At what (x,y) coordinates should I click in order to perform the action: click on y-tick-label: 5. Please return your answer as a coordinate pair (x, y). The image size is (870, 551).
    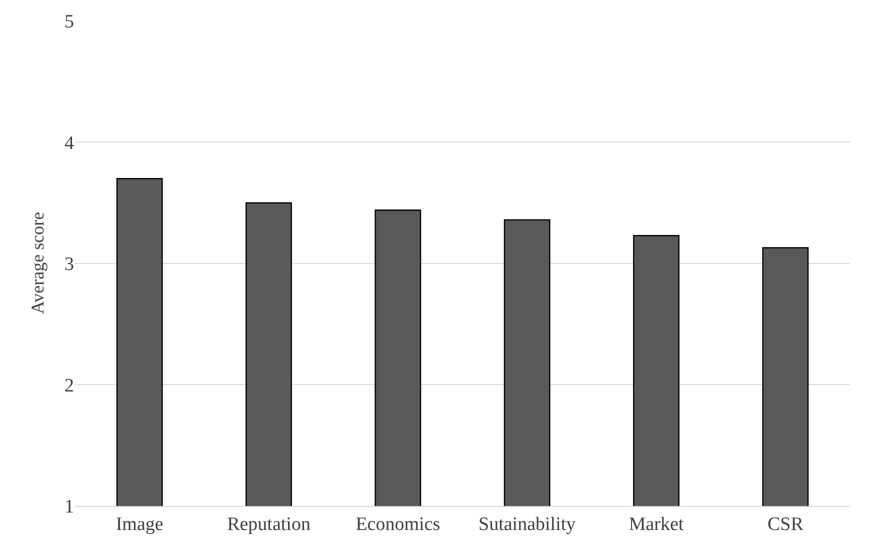
    Looking at the image, I should click on (69, 22).